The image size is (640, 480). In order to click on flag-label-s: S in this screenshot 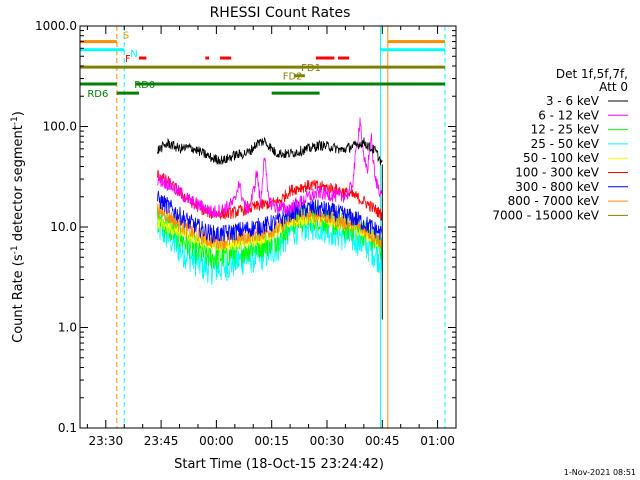, I will do `click(126, 36)`.